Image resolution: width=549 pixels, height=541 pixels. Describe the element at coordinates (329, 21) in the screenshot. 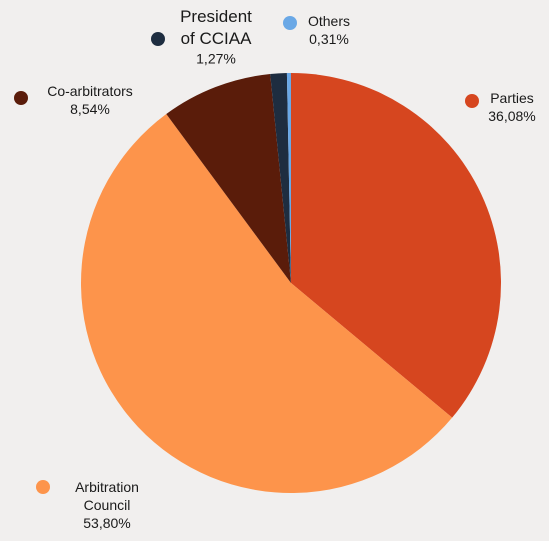

I see `label-name-others: Others` at that location.